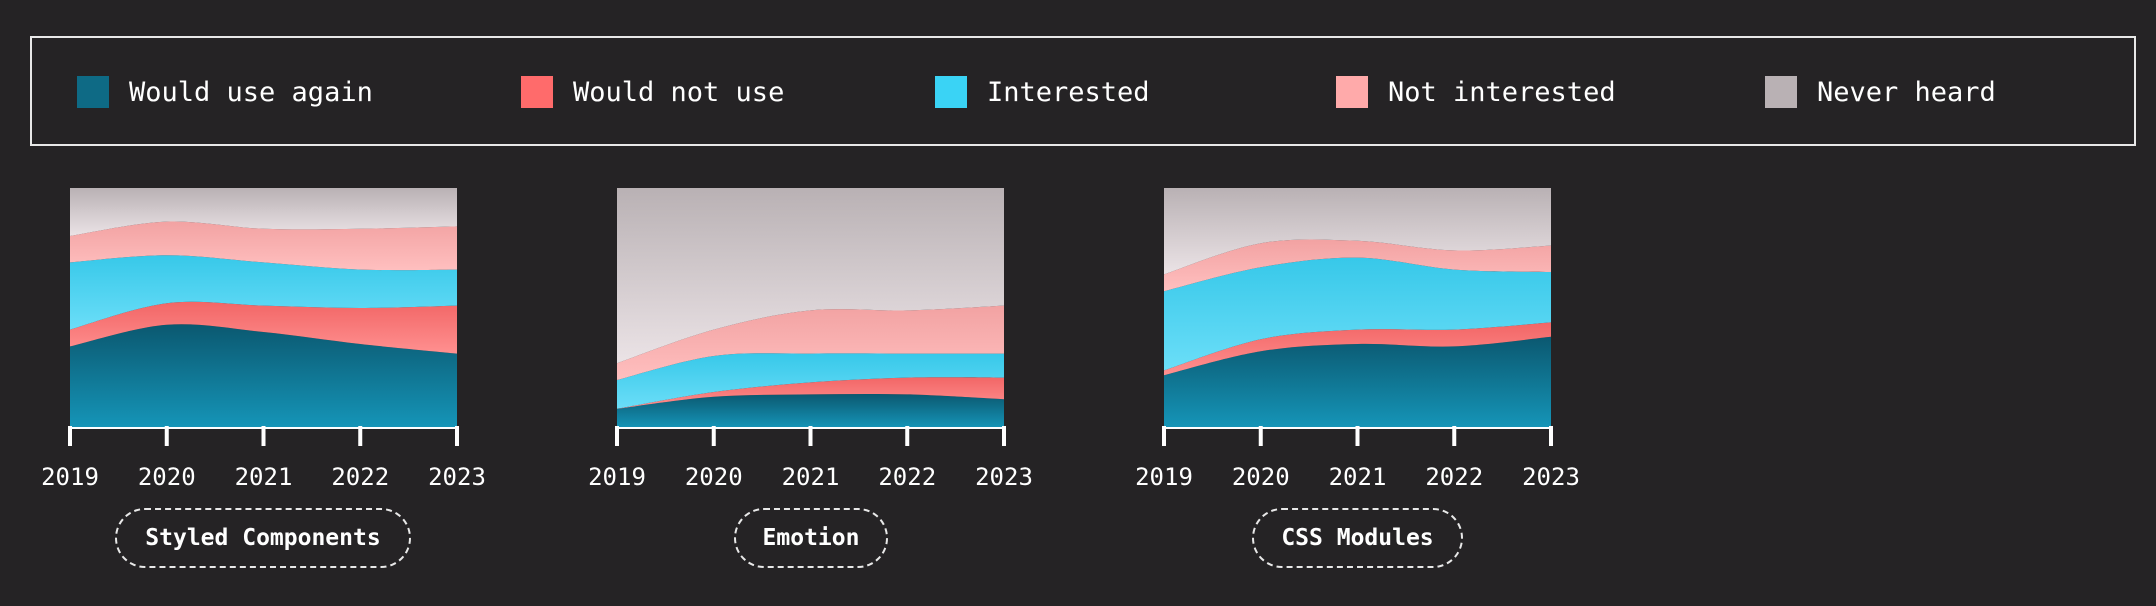  What do you see at coordinates (811, 538) in the screenshot?
I see `chart-title-pill: Emotion` at bounding box center [811, 538].